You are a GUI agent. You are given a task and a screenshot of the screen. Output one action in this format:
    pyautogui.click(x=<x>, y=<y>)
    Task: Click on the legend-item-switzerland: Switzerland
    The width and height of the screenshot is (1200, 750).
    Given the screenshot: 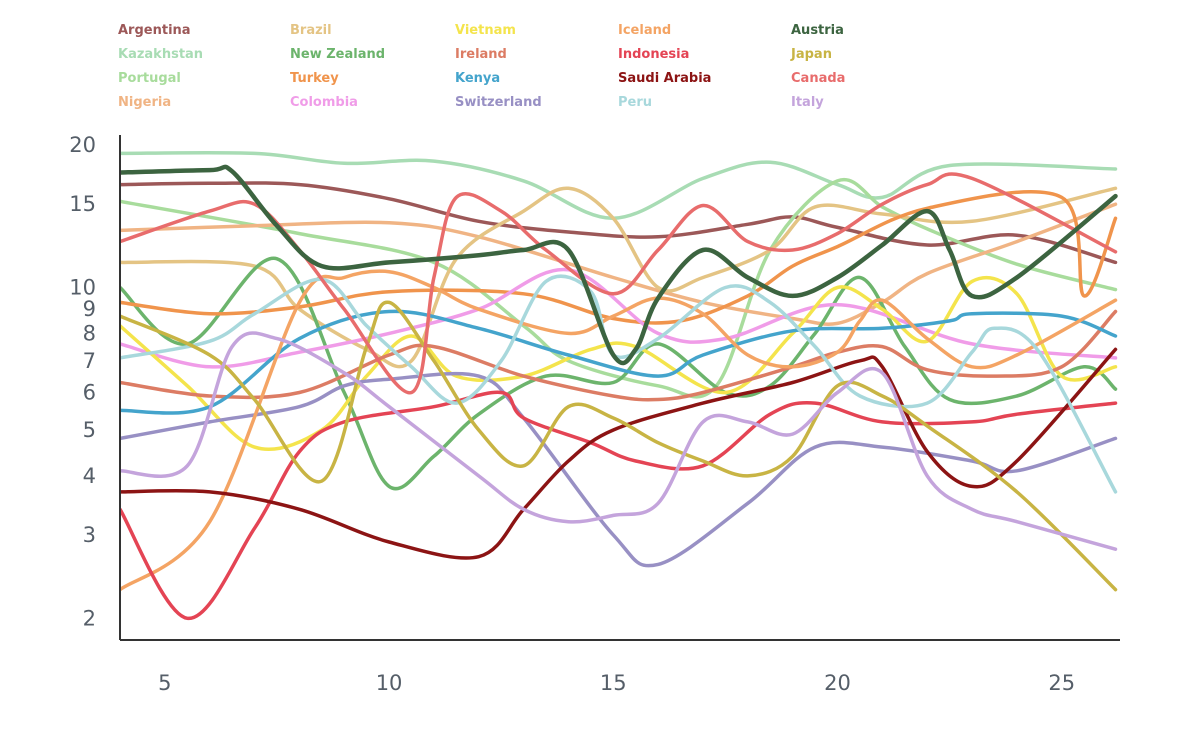 What is the action you would take?
    pyautogui.click(x=498, y=102)
    